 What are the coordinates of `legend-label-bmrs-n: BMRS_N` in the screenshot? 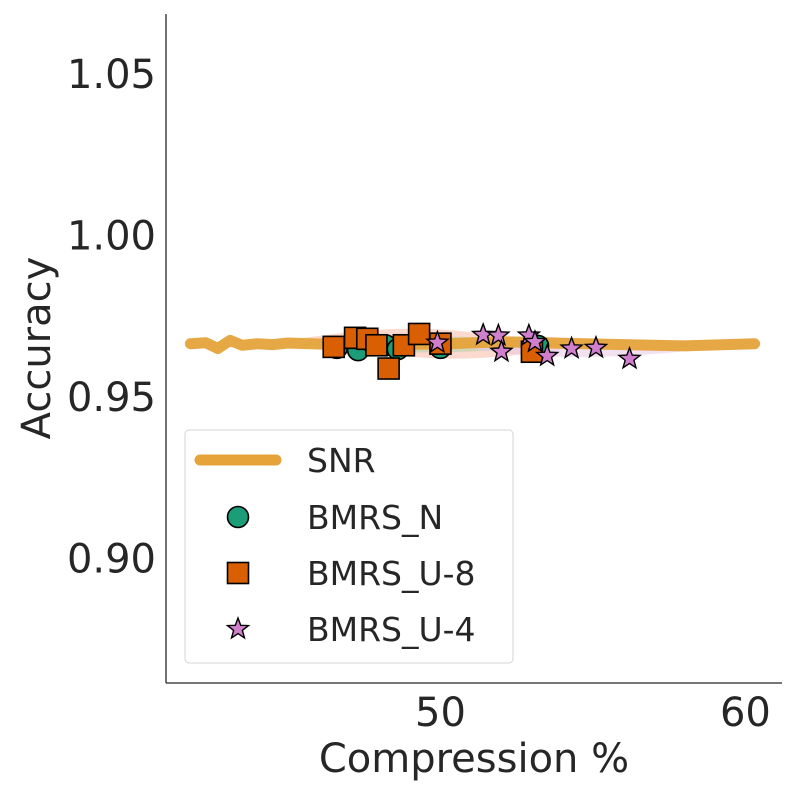 It's located at (375, 517).